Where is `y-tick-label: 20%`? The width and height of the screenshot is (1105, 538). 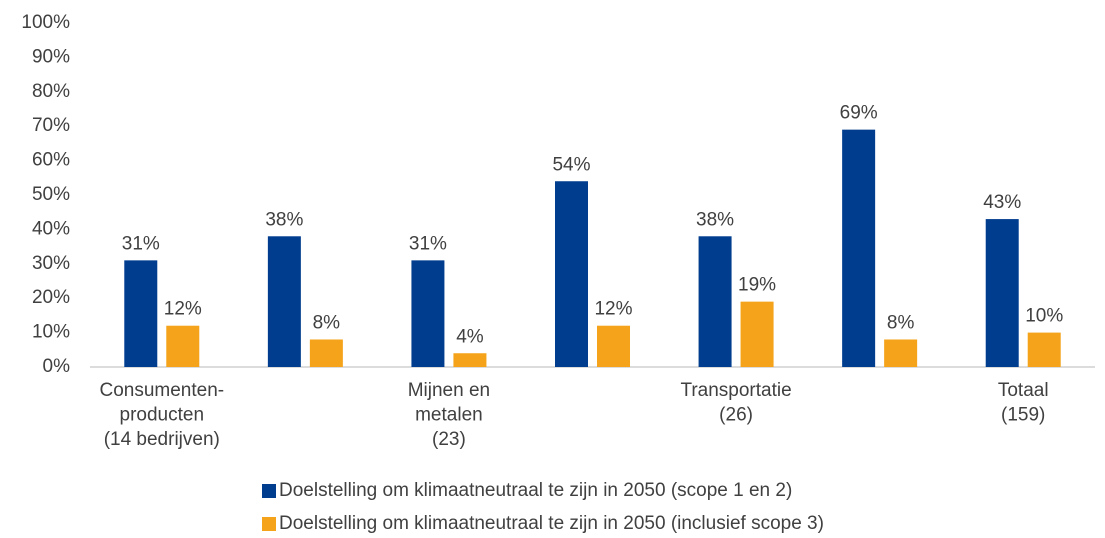 y-tick-label: 20% is located at coordinates (51, 297).